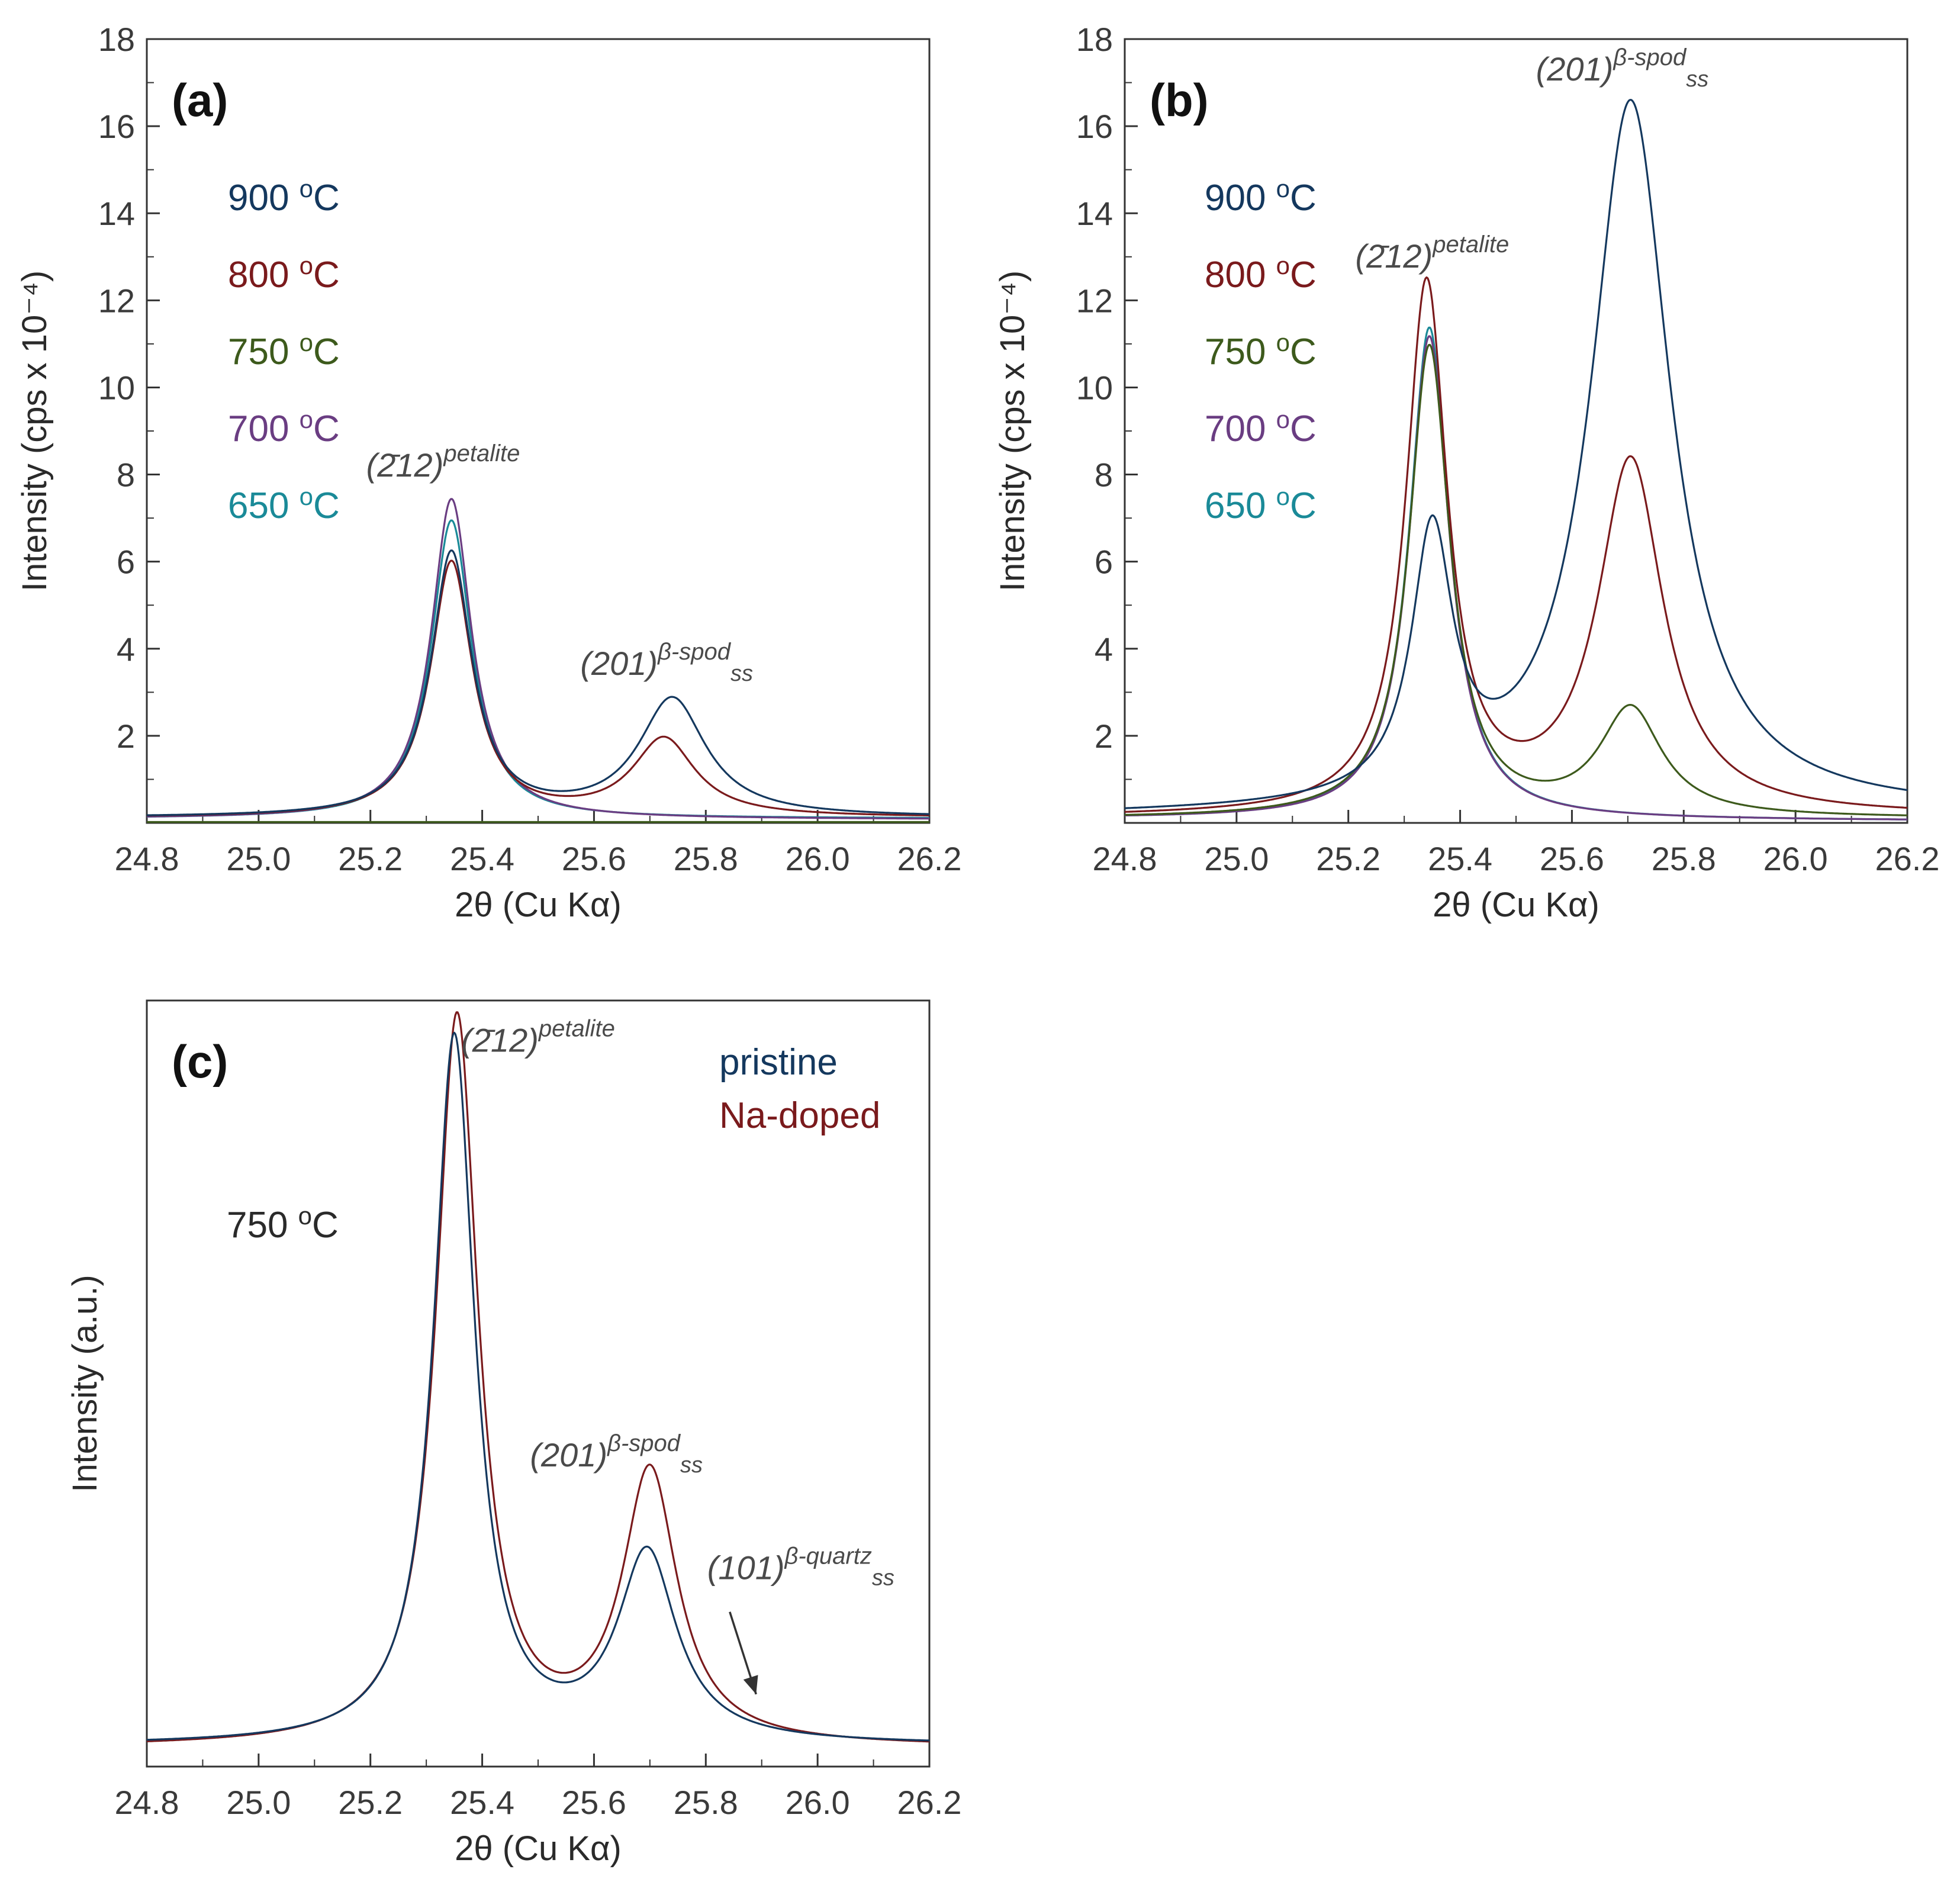 Image resolution: width=1960 pixels, height=1898 pixels. Describe the element at coordinates (85, 1383) in the screenshot. I see `y-axis-title: Intensity (a.u.)` at that location.